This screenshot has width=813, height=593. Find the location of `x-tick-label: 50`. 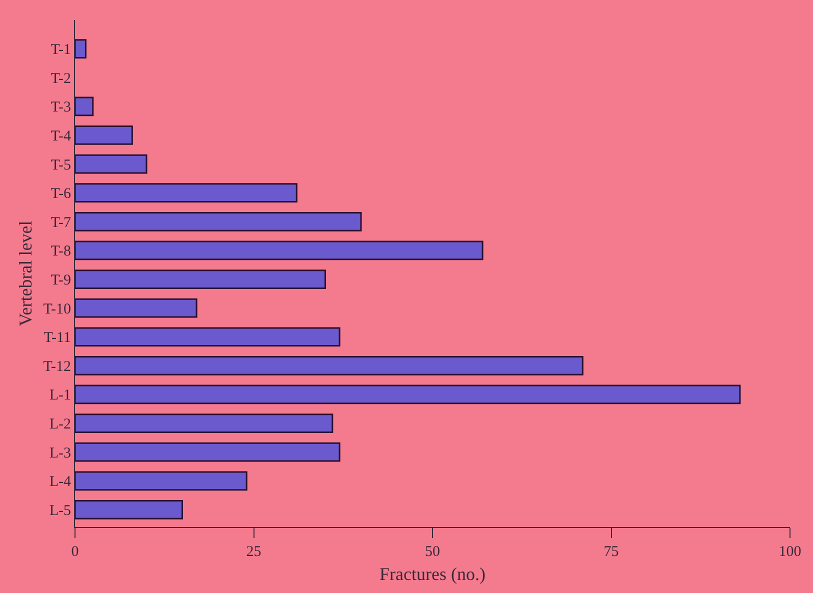

x-tick-label: 50 is located at coordinates (432, 552).